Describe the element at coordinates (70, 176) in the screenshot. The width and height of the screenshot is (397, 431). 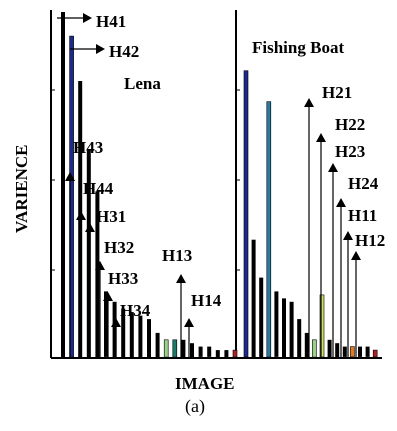
I see `arrow-head-h43` at that location.